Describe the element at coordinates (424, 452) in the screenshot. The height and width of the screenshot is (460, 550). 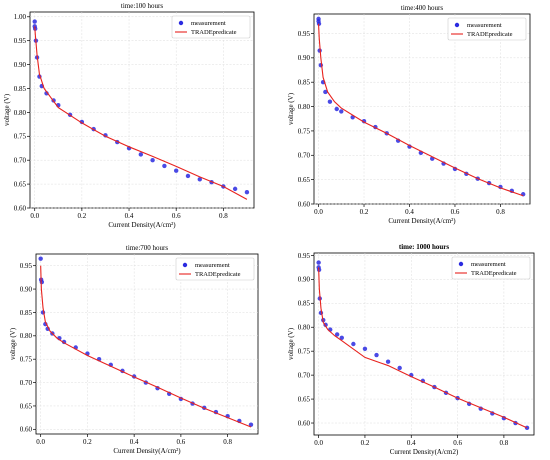
I see `x-axis-label: Current Density(A/cm2)` at that location.